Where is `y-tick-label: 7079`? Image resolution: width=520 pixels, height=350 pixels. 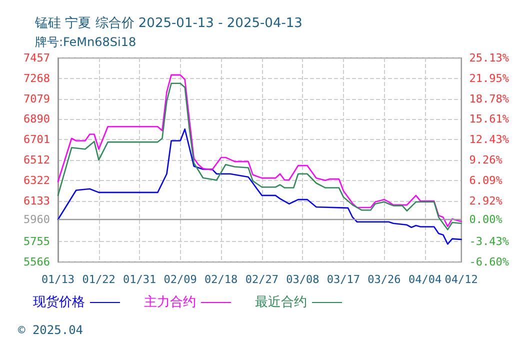
y-tick-label: 7079 is located at coordinates (37, 99).